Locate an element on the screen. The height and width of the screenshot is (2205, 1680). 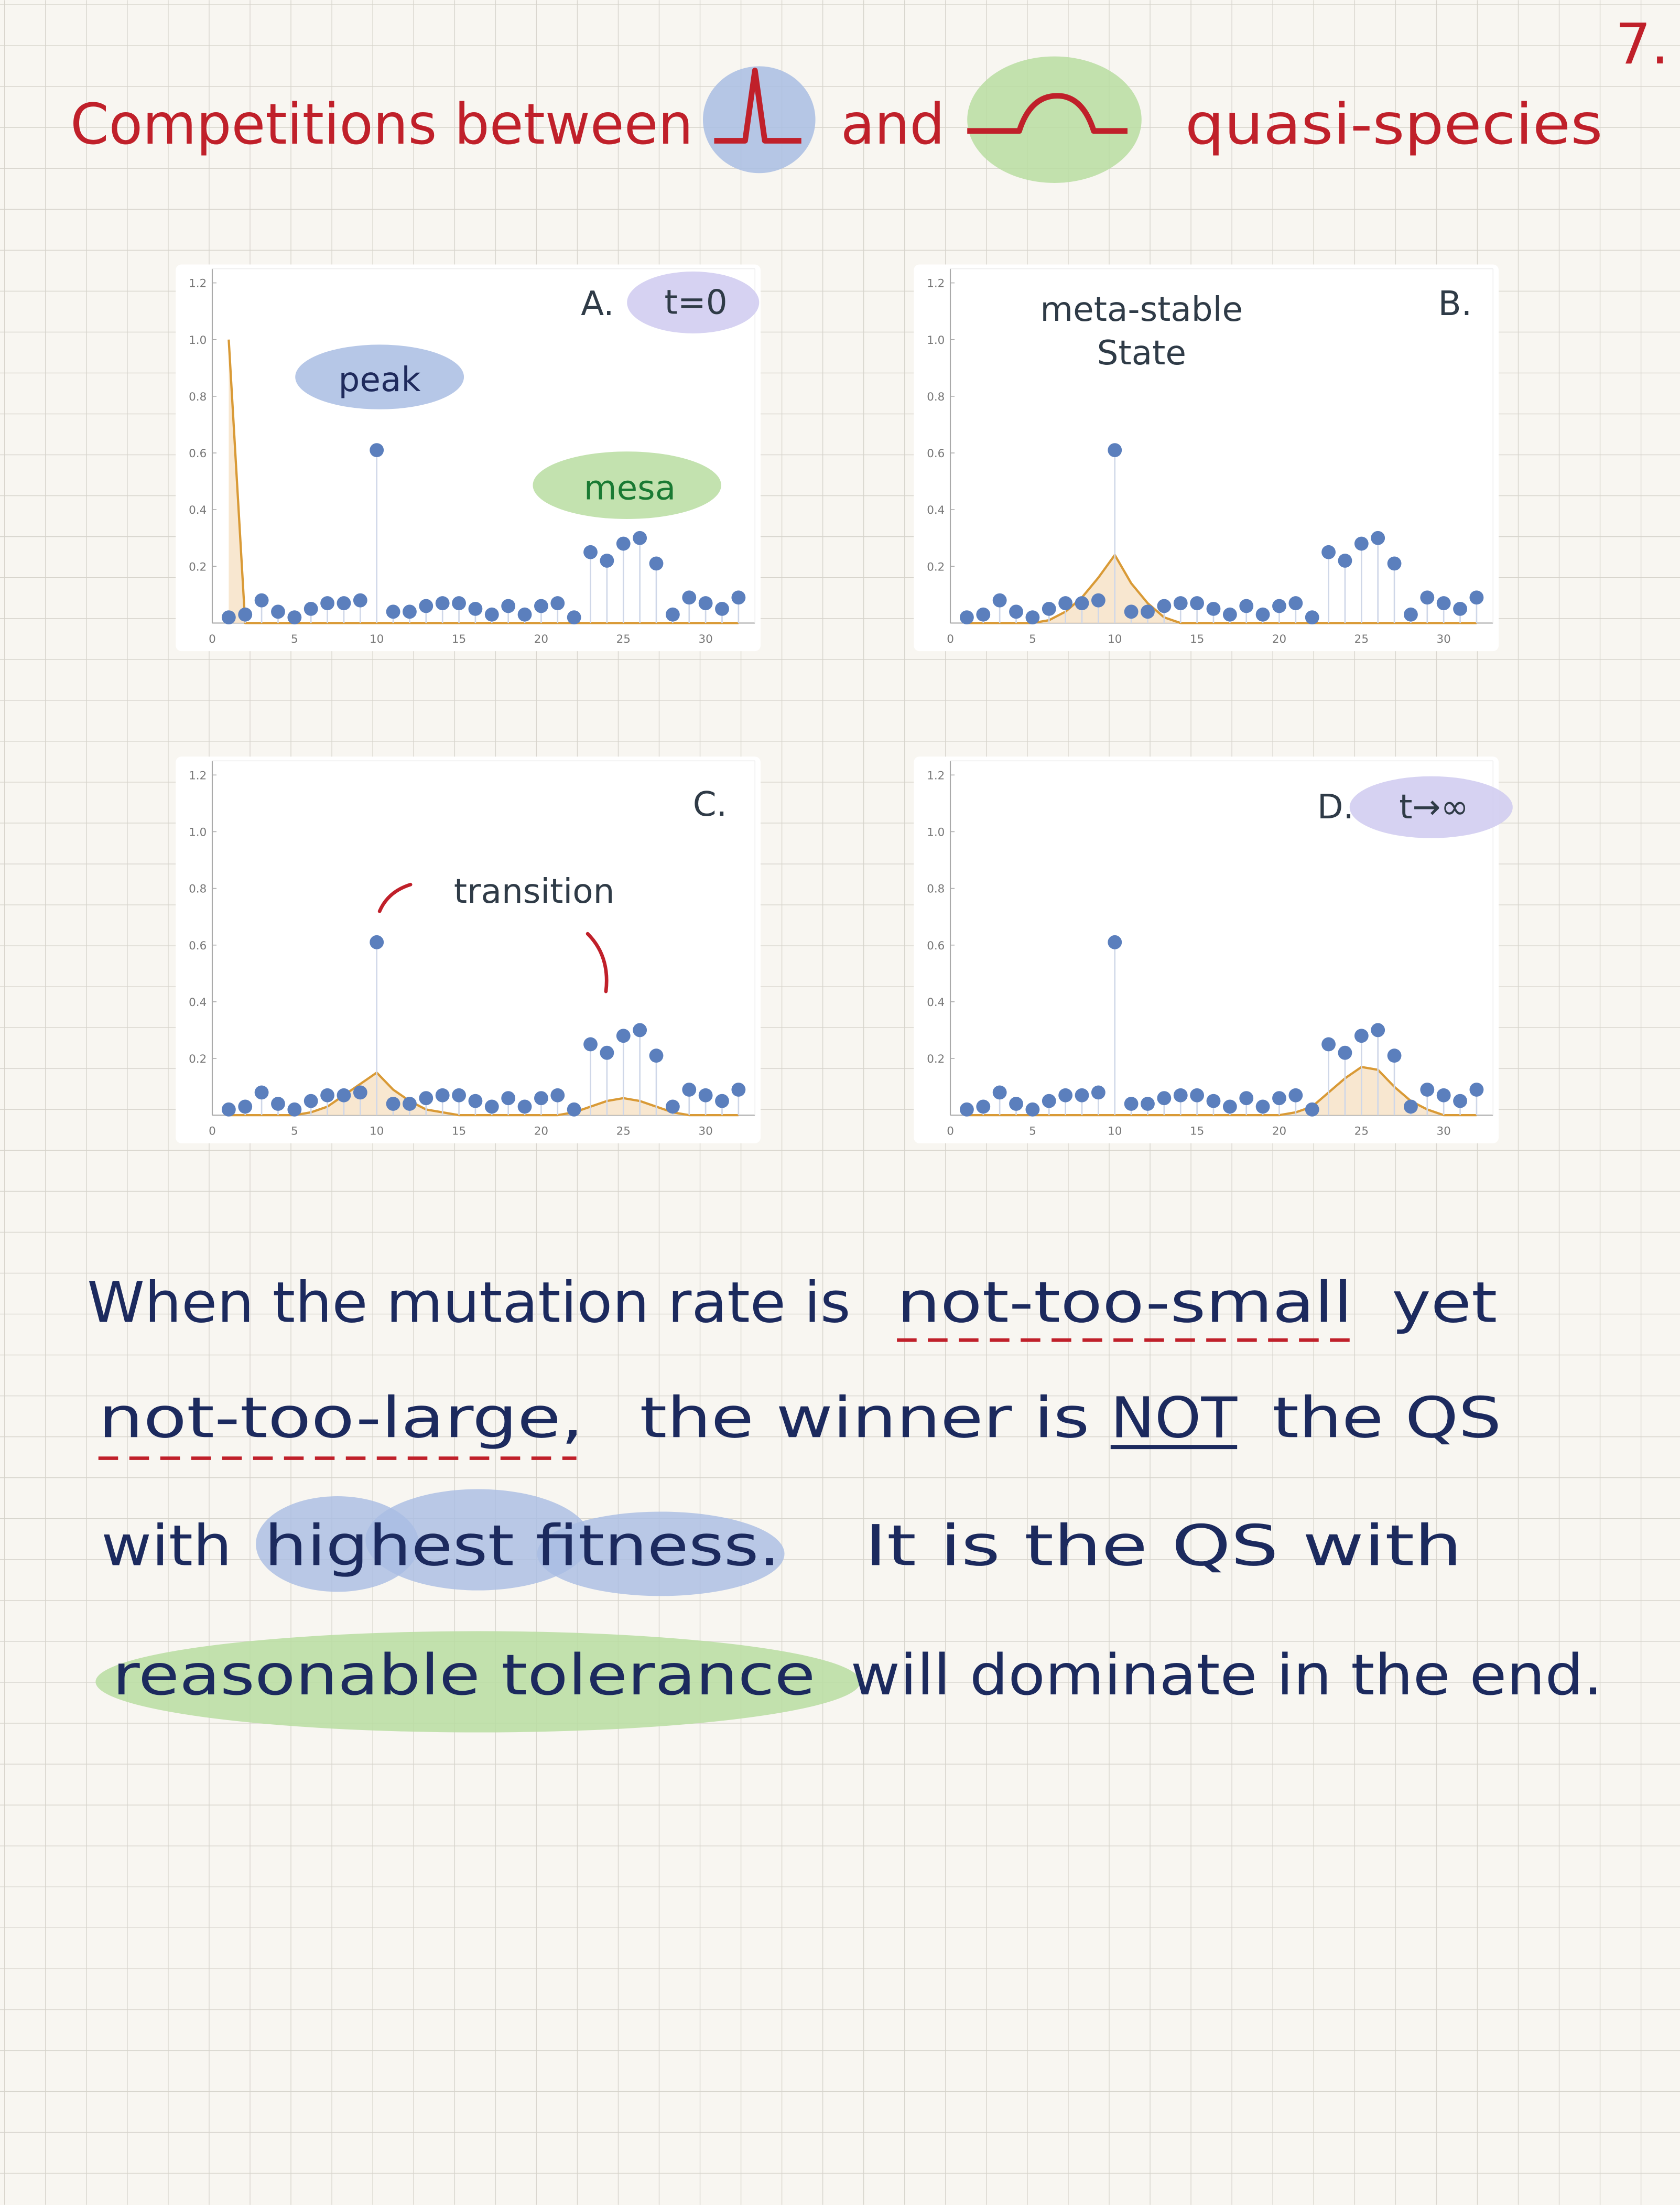
page-number: 7. is located at coordinates (1642, 45).